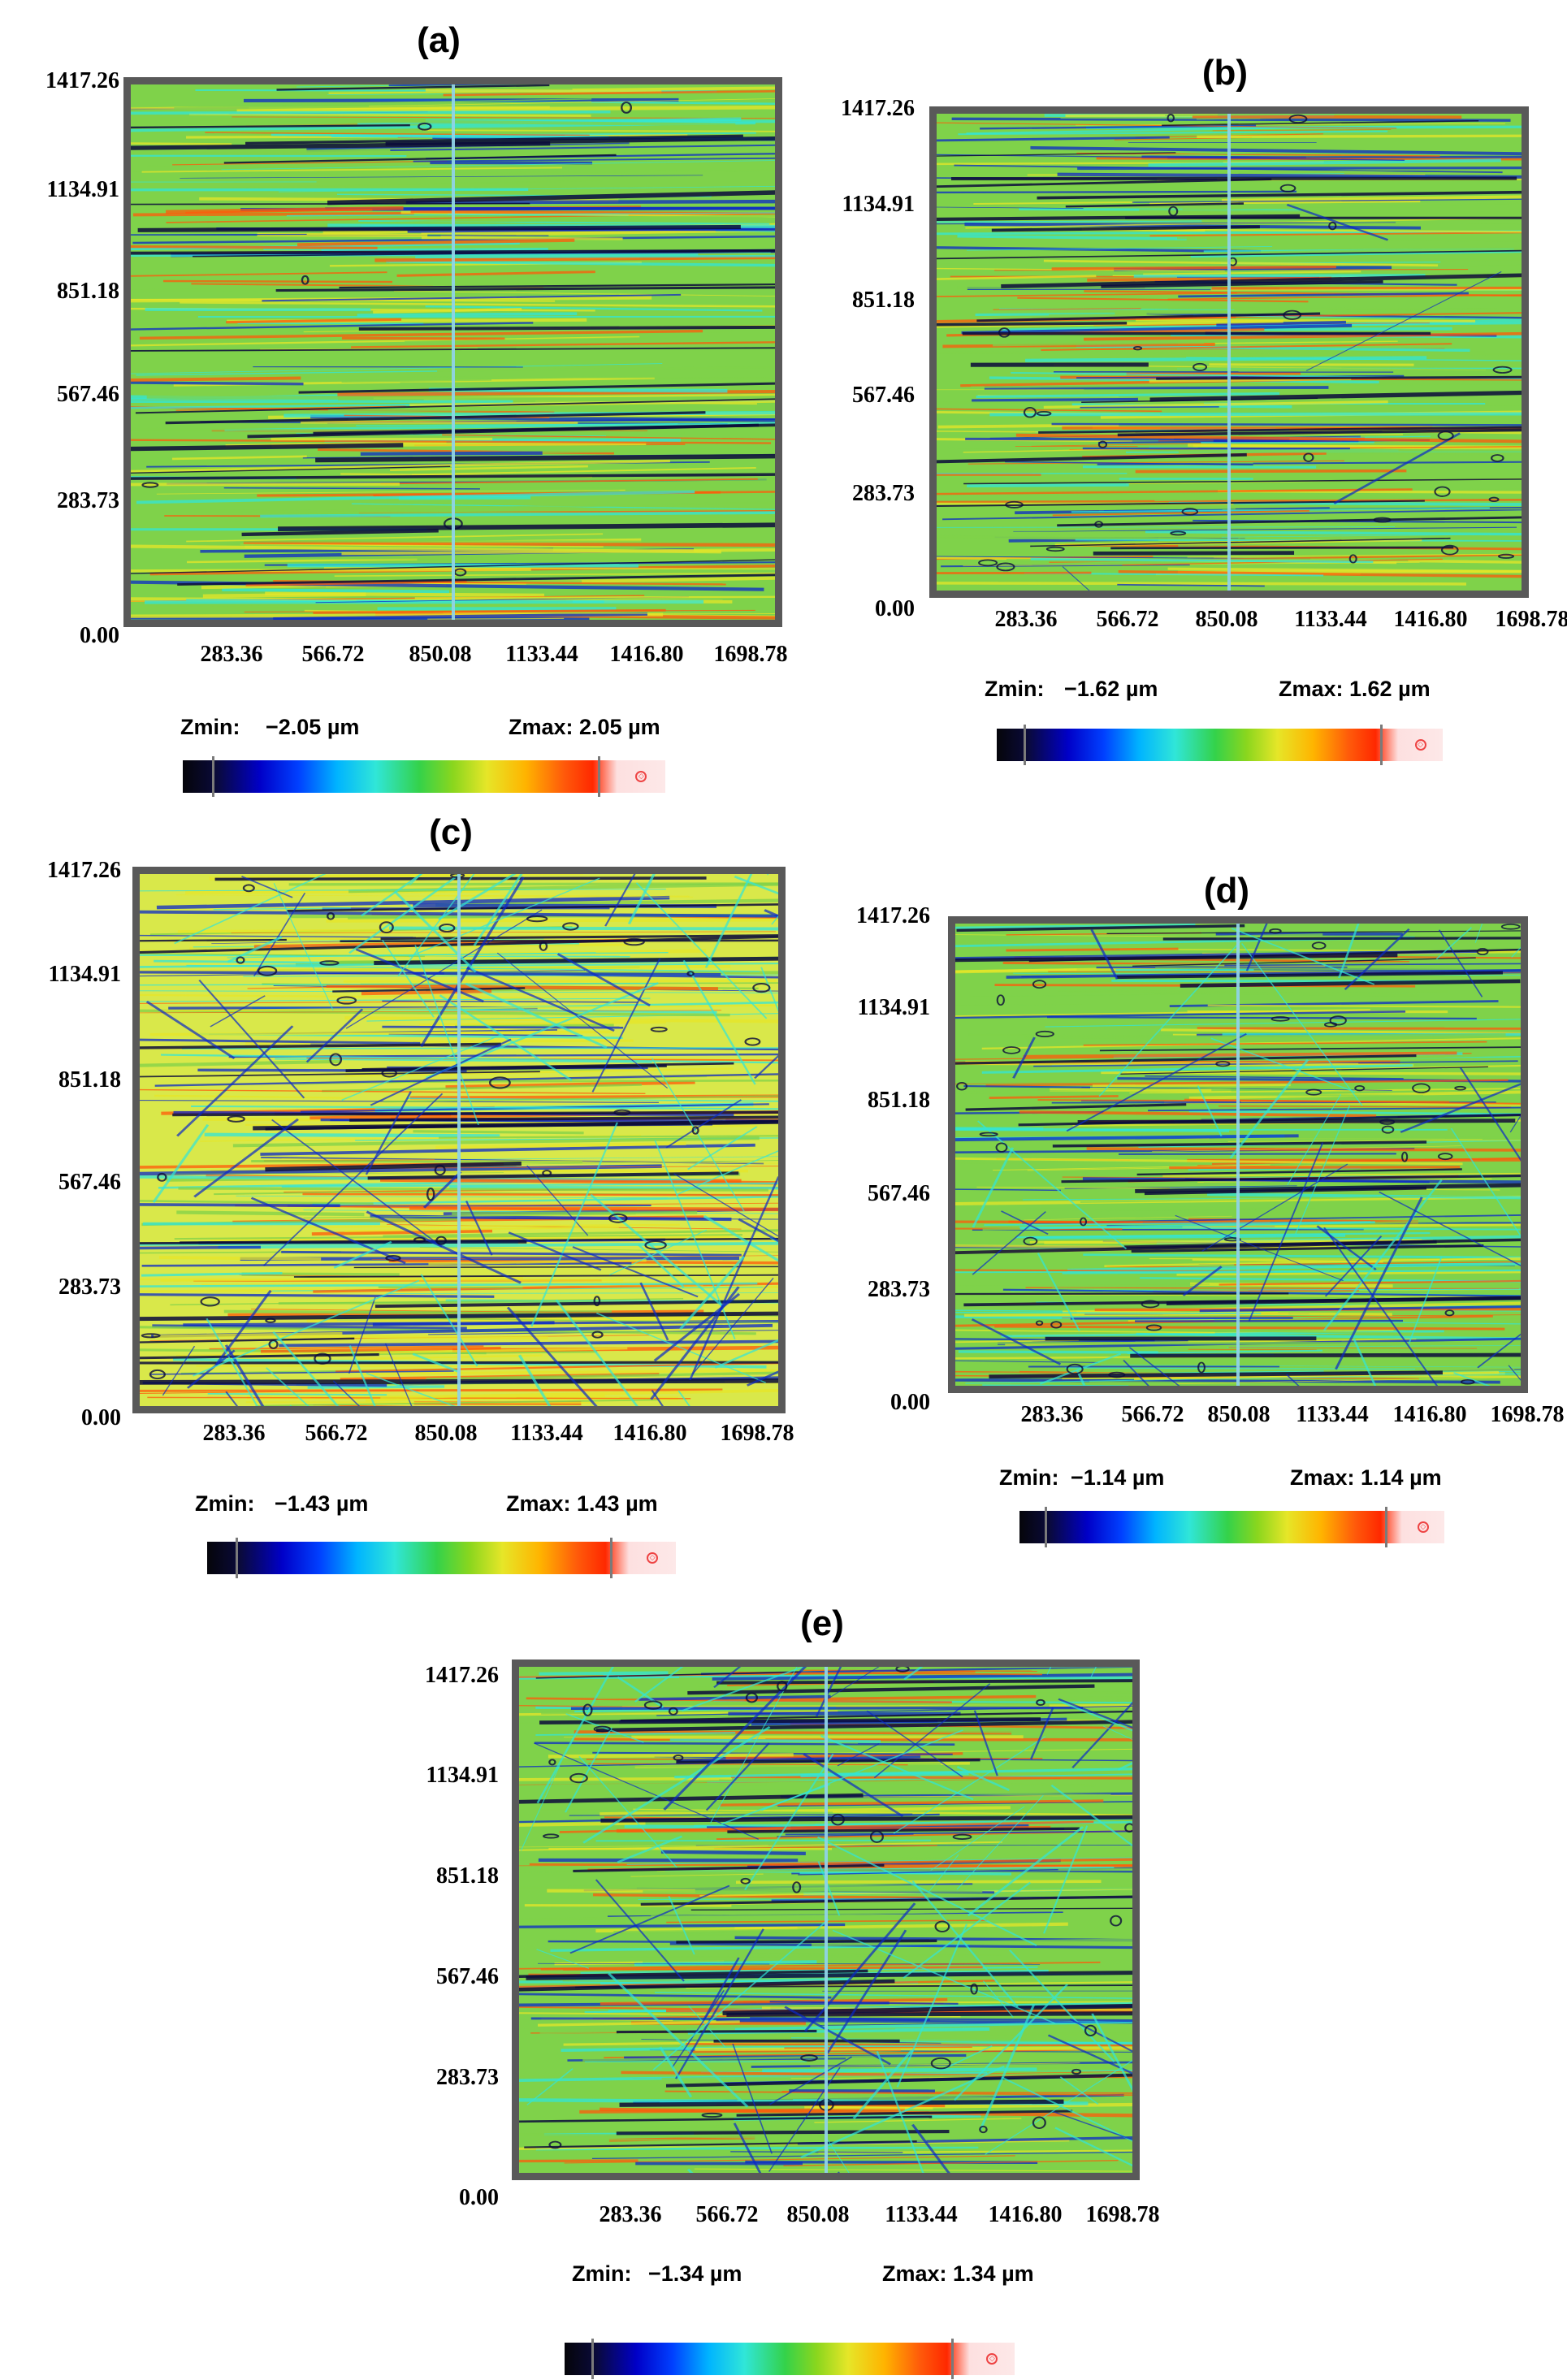  I want to click on zmax-label: Zmax: 2.05 µm, so click(584, 727).